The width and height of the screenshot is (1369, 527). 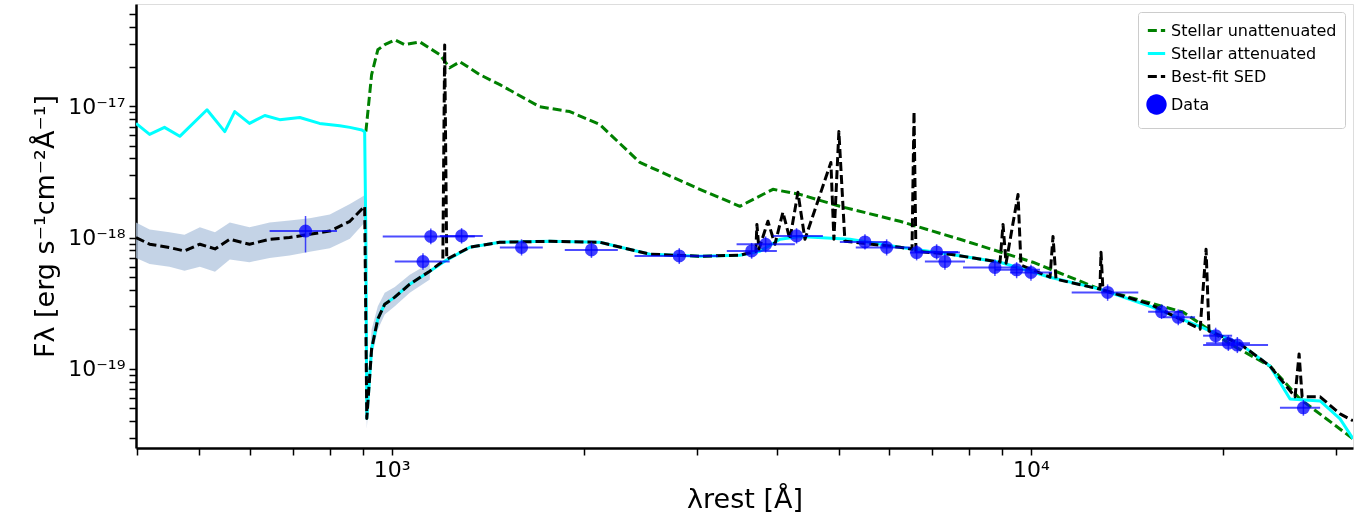 What do you see at coordinates (97, 238) in the screenshot?
I see `y-tick-label: 10⁻¹⁸` at bounding box center [97, 238].